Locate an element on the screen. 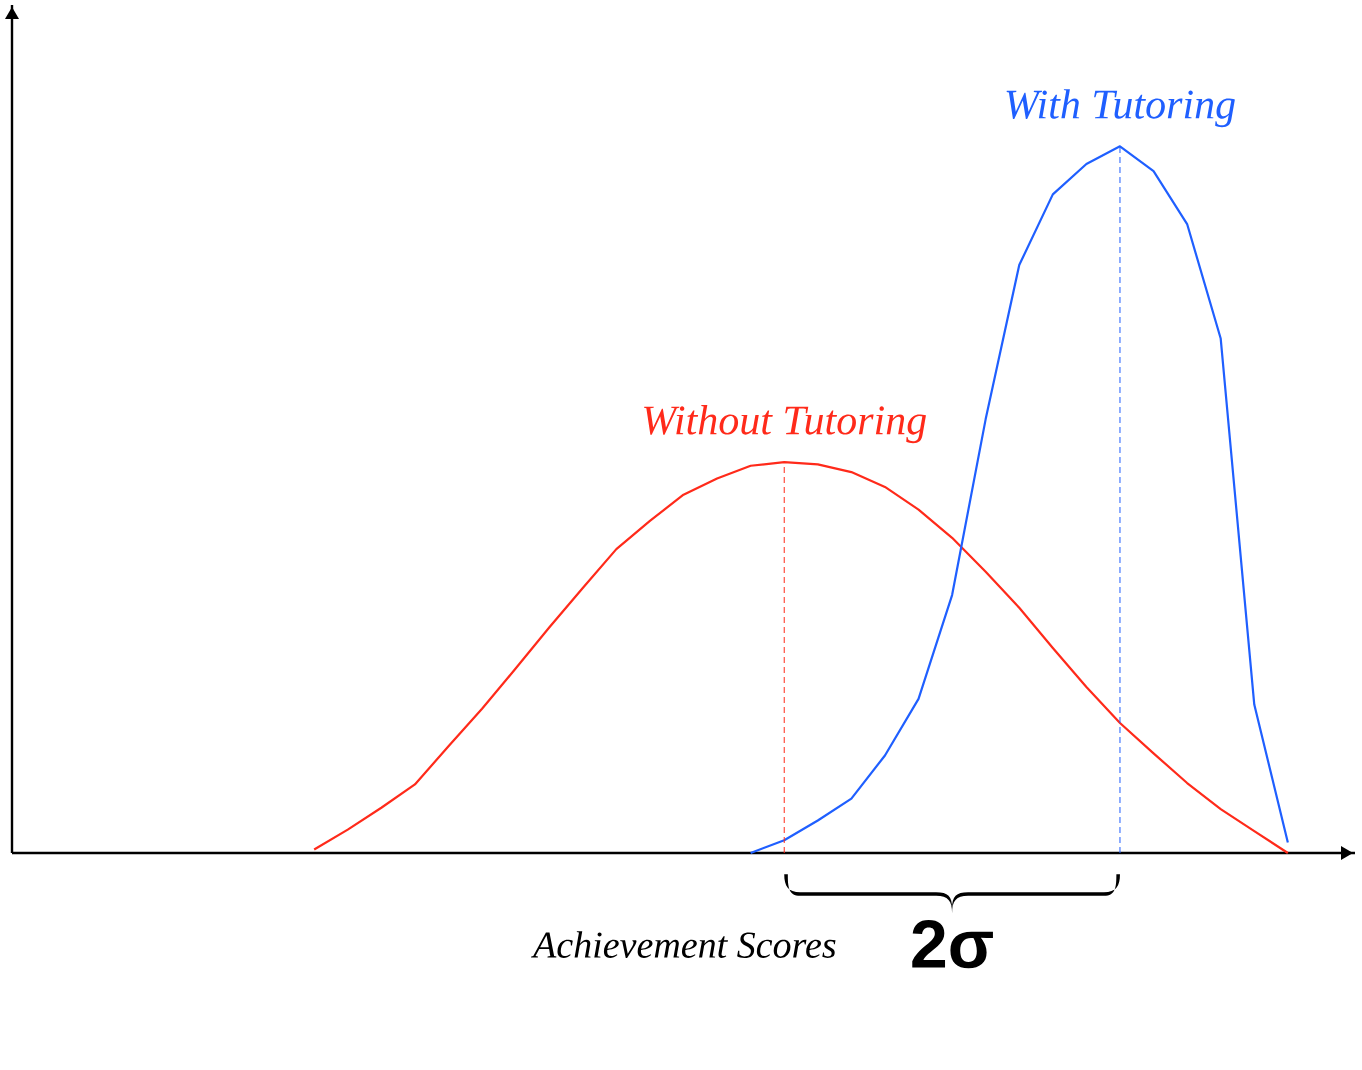  series-label: With Tutoring is located at coordinates (1120, 108).